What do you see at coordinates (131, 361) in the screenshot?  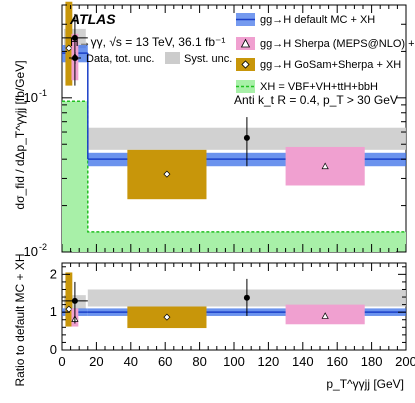 I see `x-tick-label: 40` at bounding box center [131, 361].